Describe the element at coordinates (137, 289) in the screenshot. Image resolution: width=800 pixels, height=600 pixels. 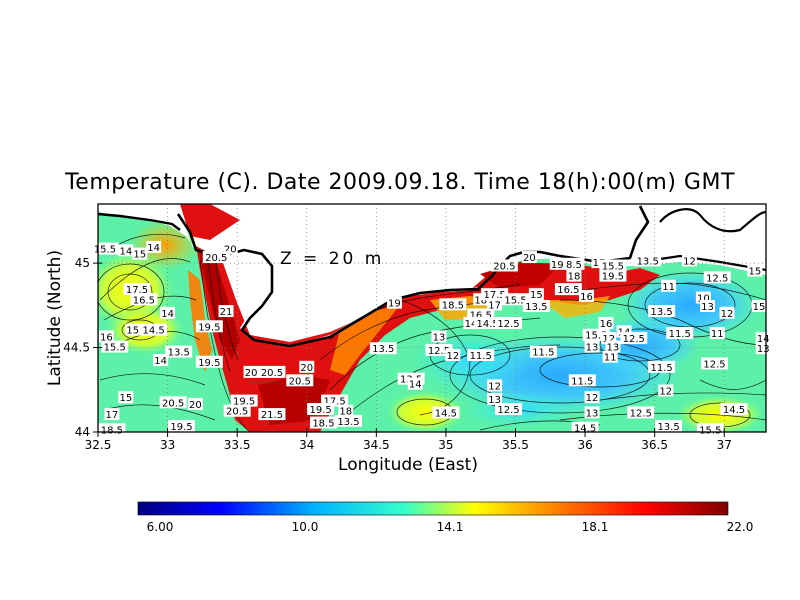
I see `contour-label: 17.5` at that location.